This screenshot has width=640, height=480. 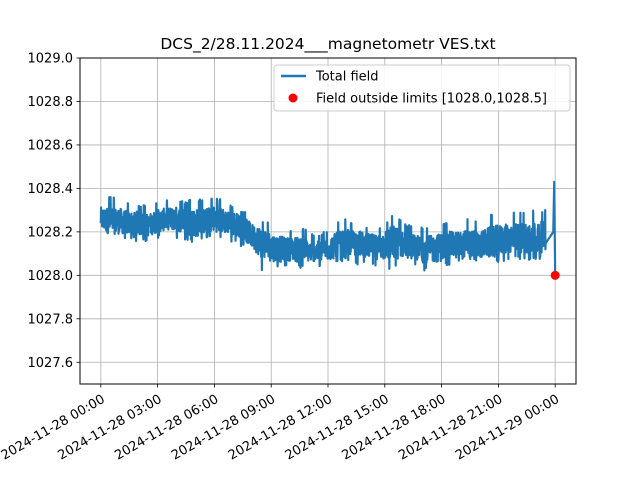 I want to click on y-tick-label: 1029.0, so click(x=51, y=59).